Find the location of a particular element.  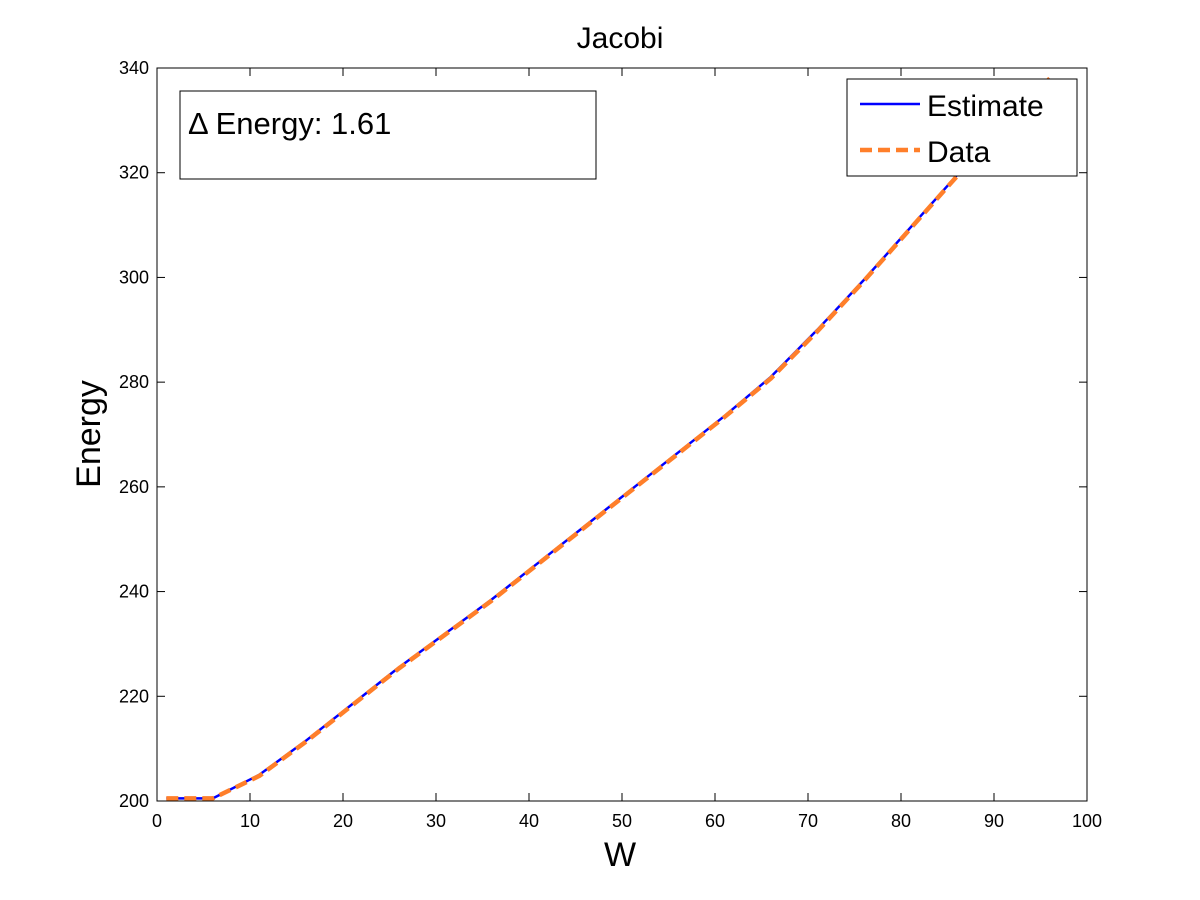

x-tick-label: 30 is located at coordinates (436, 821).